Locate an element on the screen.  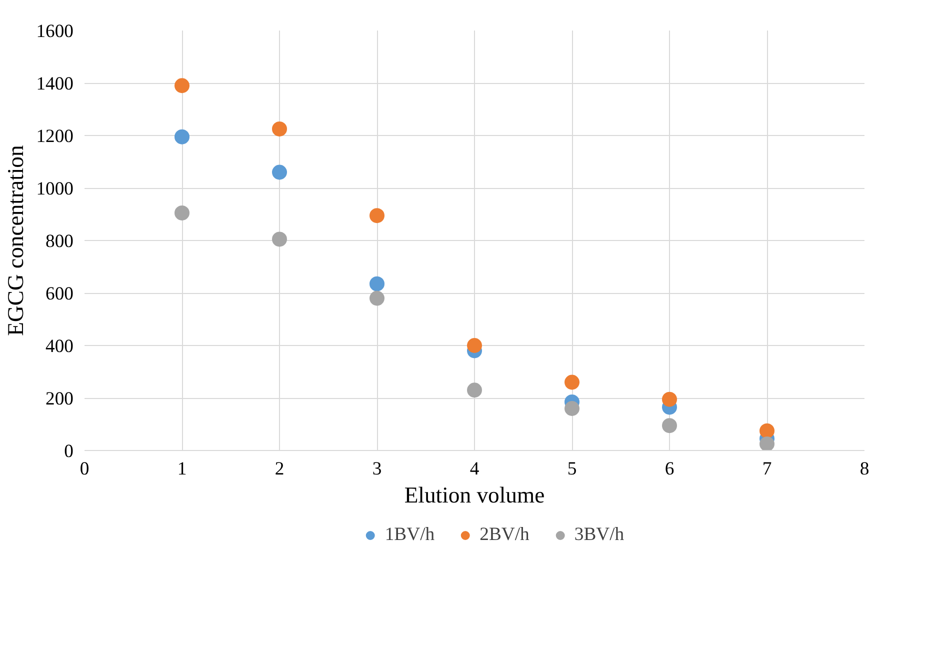
y-tick-label: 400 is located at coordinates (60, 346).